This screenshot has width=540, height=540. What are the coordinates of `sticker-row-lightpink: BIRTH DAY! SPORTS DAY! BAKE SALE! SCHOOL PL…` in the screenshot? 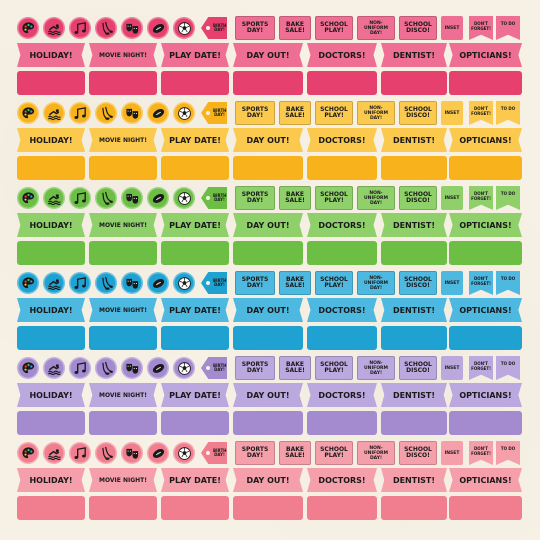 It's located at (269, 480).